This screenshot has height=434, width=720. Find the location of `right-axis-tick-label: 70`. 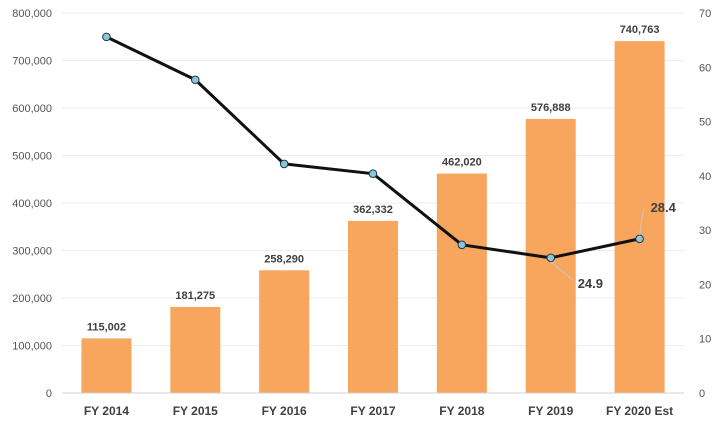

right-axis-tick-label: 70 is located at coordinates (705, 14).